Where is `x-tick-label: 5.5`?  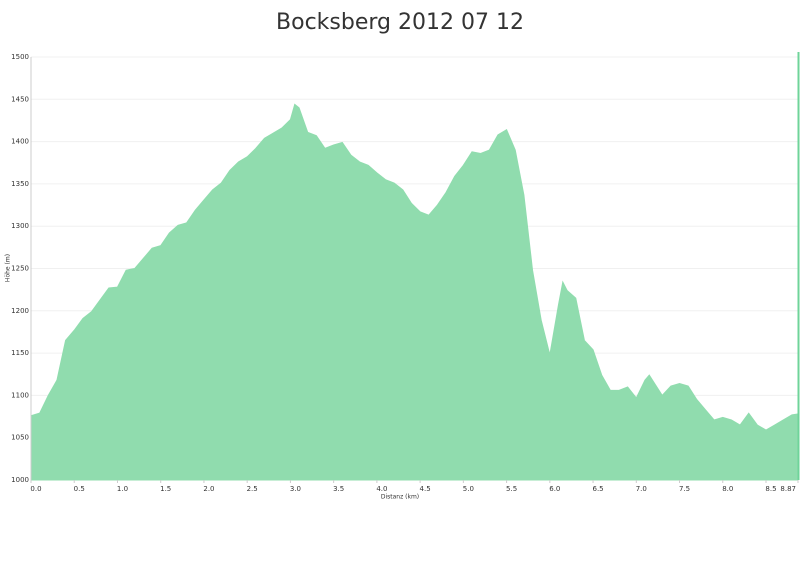 x-tick-label: 5.5 is located at coordinates (511, 489).